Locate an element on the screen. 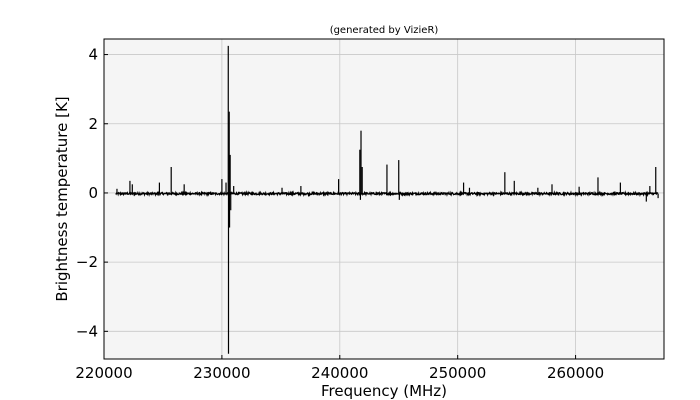 The width and height of the screenshot is (700, 400). x-axis: 220000 230000 240000 250000 260000 is located at coordinates (339, 368).